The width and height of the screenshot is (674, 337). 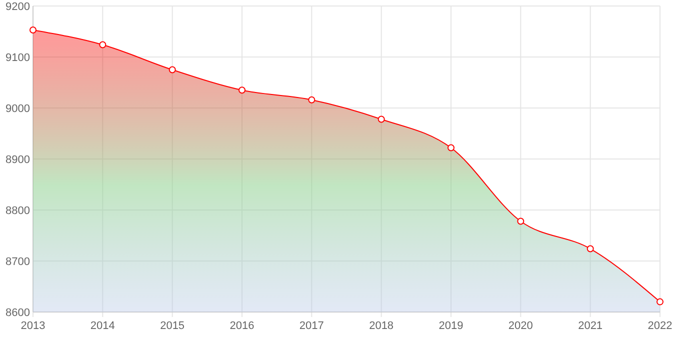 What do you see at coordinates (18, 210) in the screenshot?
I see `y-tick-label: 8800` at bounding box center [18, 210].